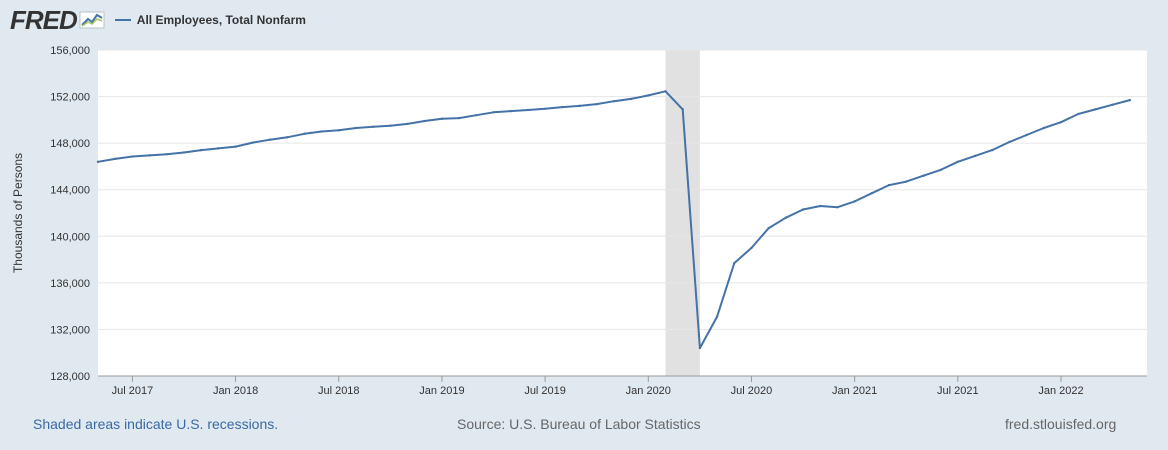 The image size is (1168, 450). I want to click on x-tick-label: Jan 2021, so click(854, 391).